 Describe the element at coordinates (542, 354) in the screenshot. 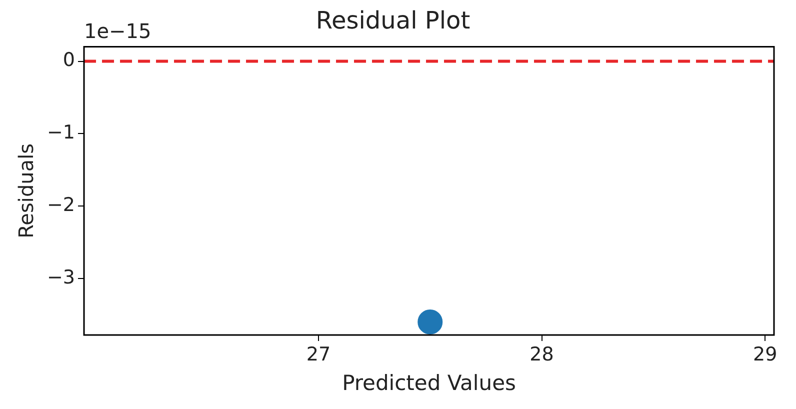

I see `x-tick-label: 28` at that location.